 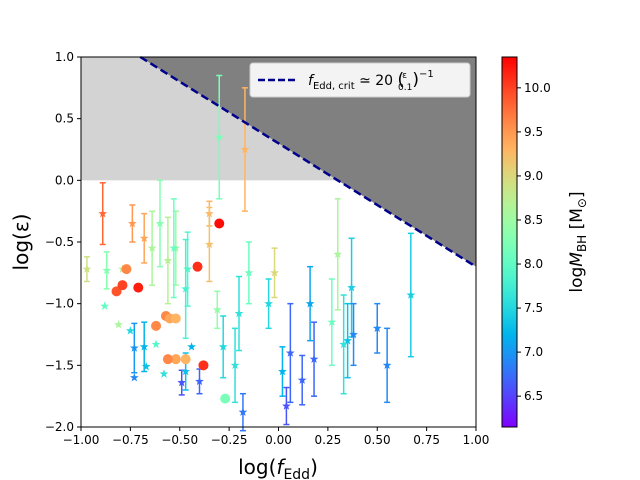 I want to click on y-tick-label: 1.0, so click(x=64, y=57).